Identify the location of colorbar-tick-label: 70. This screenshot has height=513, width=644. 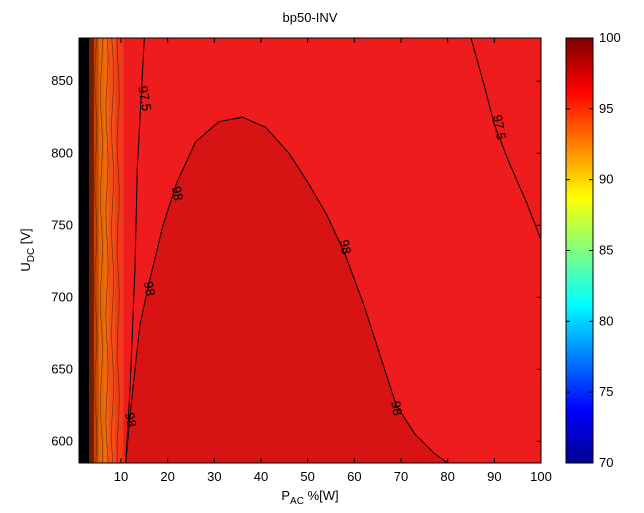
(606, 462).